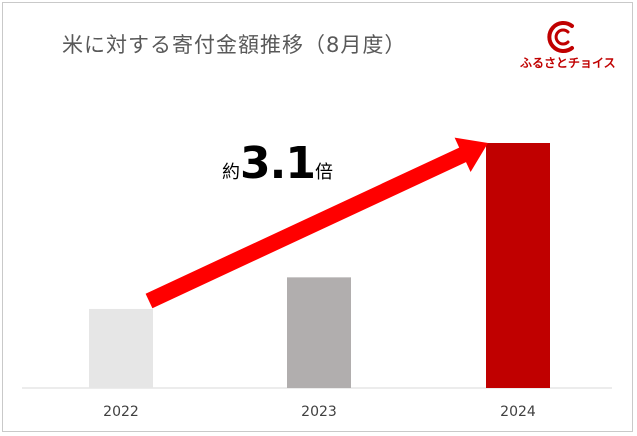 Image resolution: width=637 pixels, height=436 pixels. What do you see at coordinates (518, 265) in the screenshot?
I see `bar-2024` at bounding box center [518, 265].